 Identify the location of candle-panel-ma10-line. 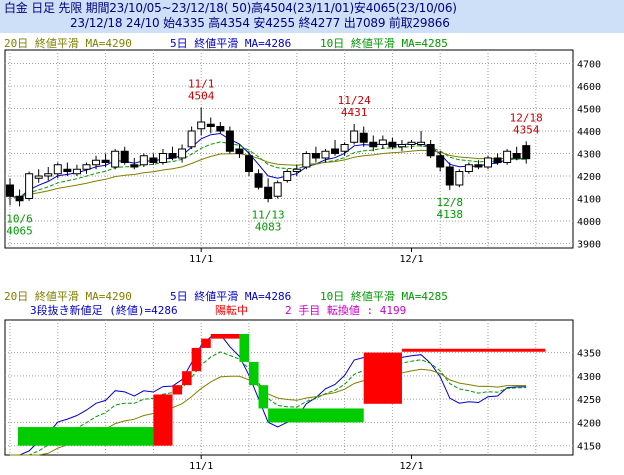
(268, 169).